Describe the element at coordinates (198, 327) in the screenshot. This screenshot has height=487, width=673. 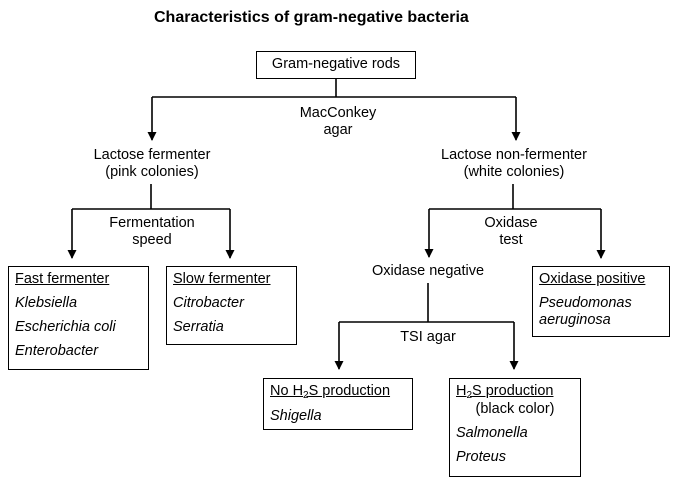
I see `slow-fermenter-item: Serratia` at that location.